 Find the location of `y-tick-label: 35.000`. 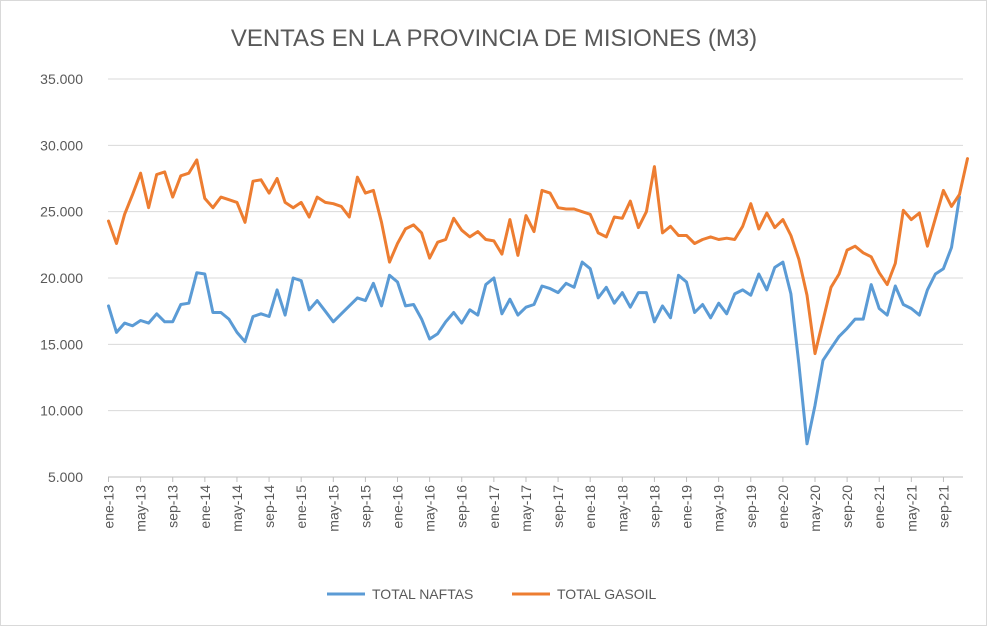

y-tick-label: 35.000 is located at coordinates (61, 79).